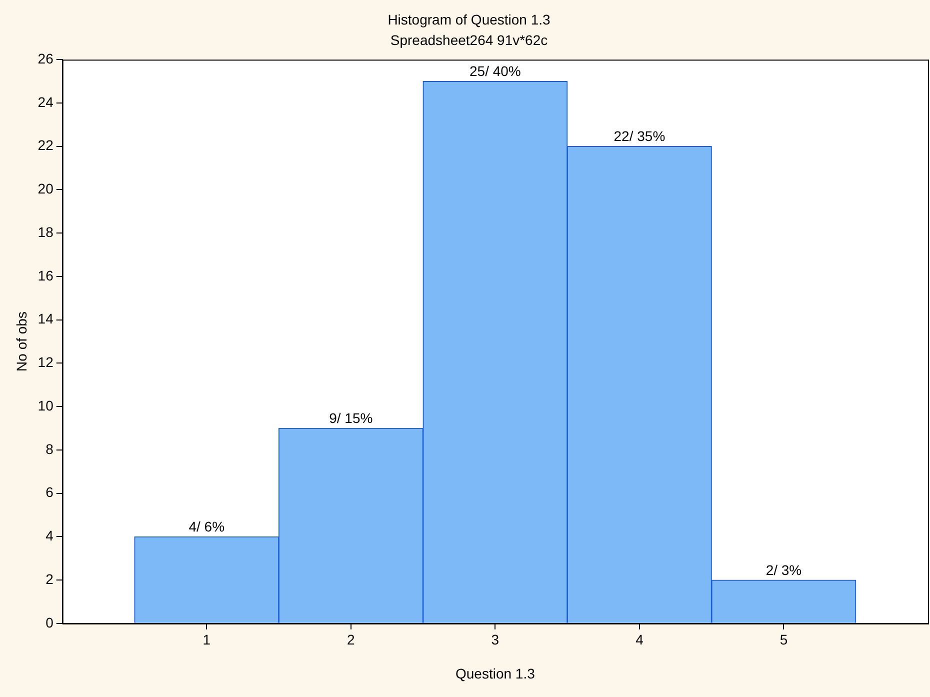  What do you see at coordinates (50, 622) in the screenshot?
I see `y-tick-label: 0` at bounding box center [50, 622].